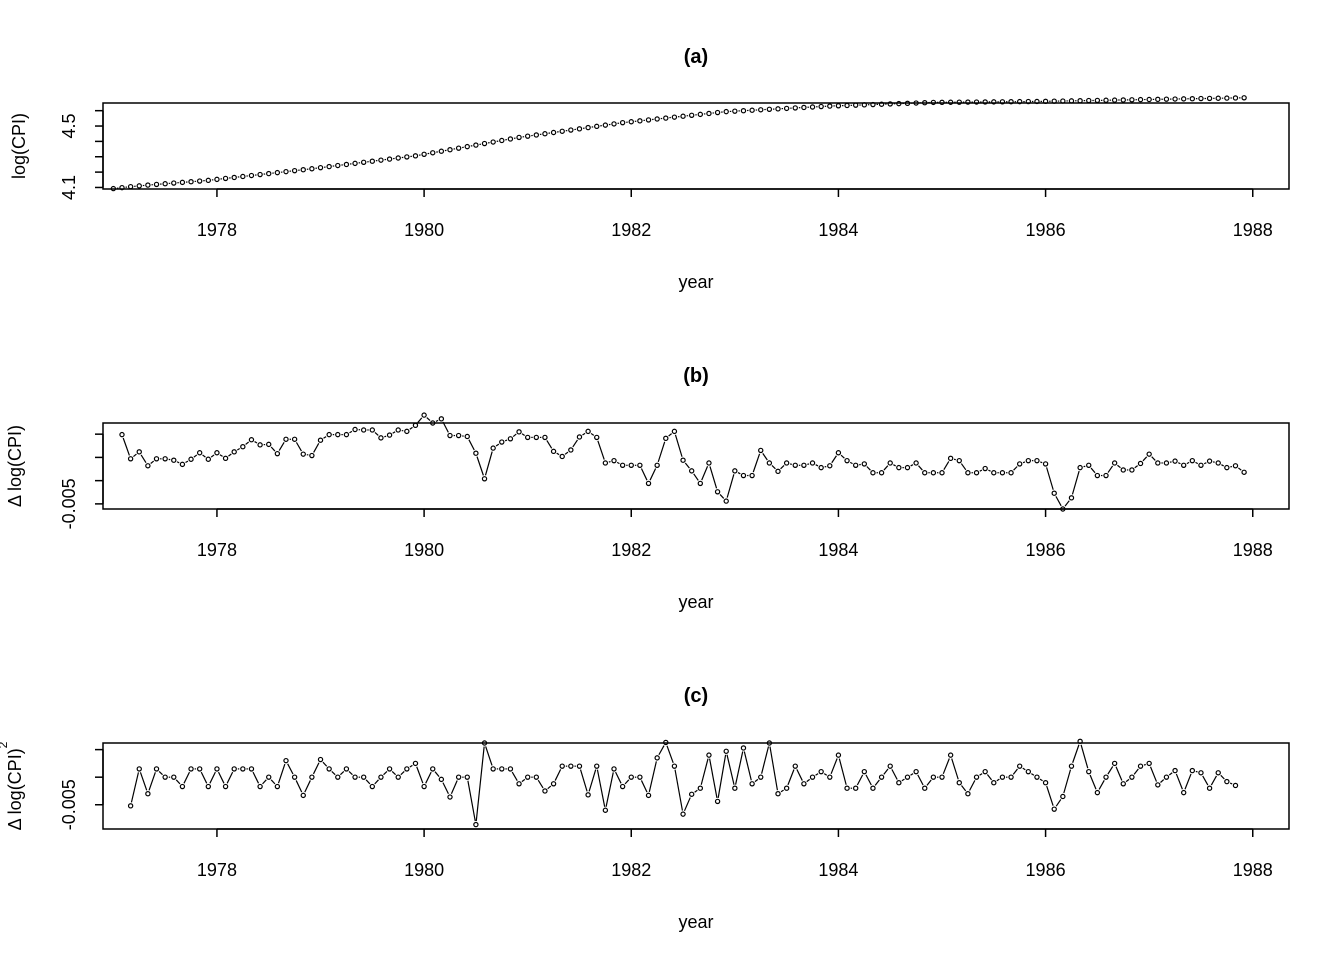 The image size is (1344, 960). What do you see at coordinates (674, 809) in the screenshot?
I see `plot-area: 1978 1980 1982 1984 1986 1988 -0.005` at bounding box center [674, 809].